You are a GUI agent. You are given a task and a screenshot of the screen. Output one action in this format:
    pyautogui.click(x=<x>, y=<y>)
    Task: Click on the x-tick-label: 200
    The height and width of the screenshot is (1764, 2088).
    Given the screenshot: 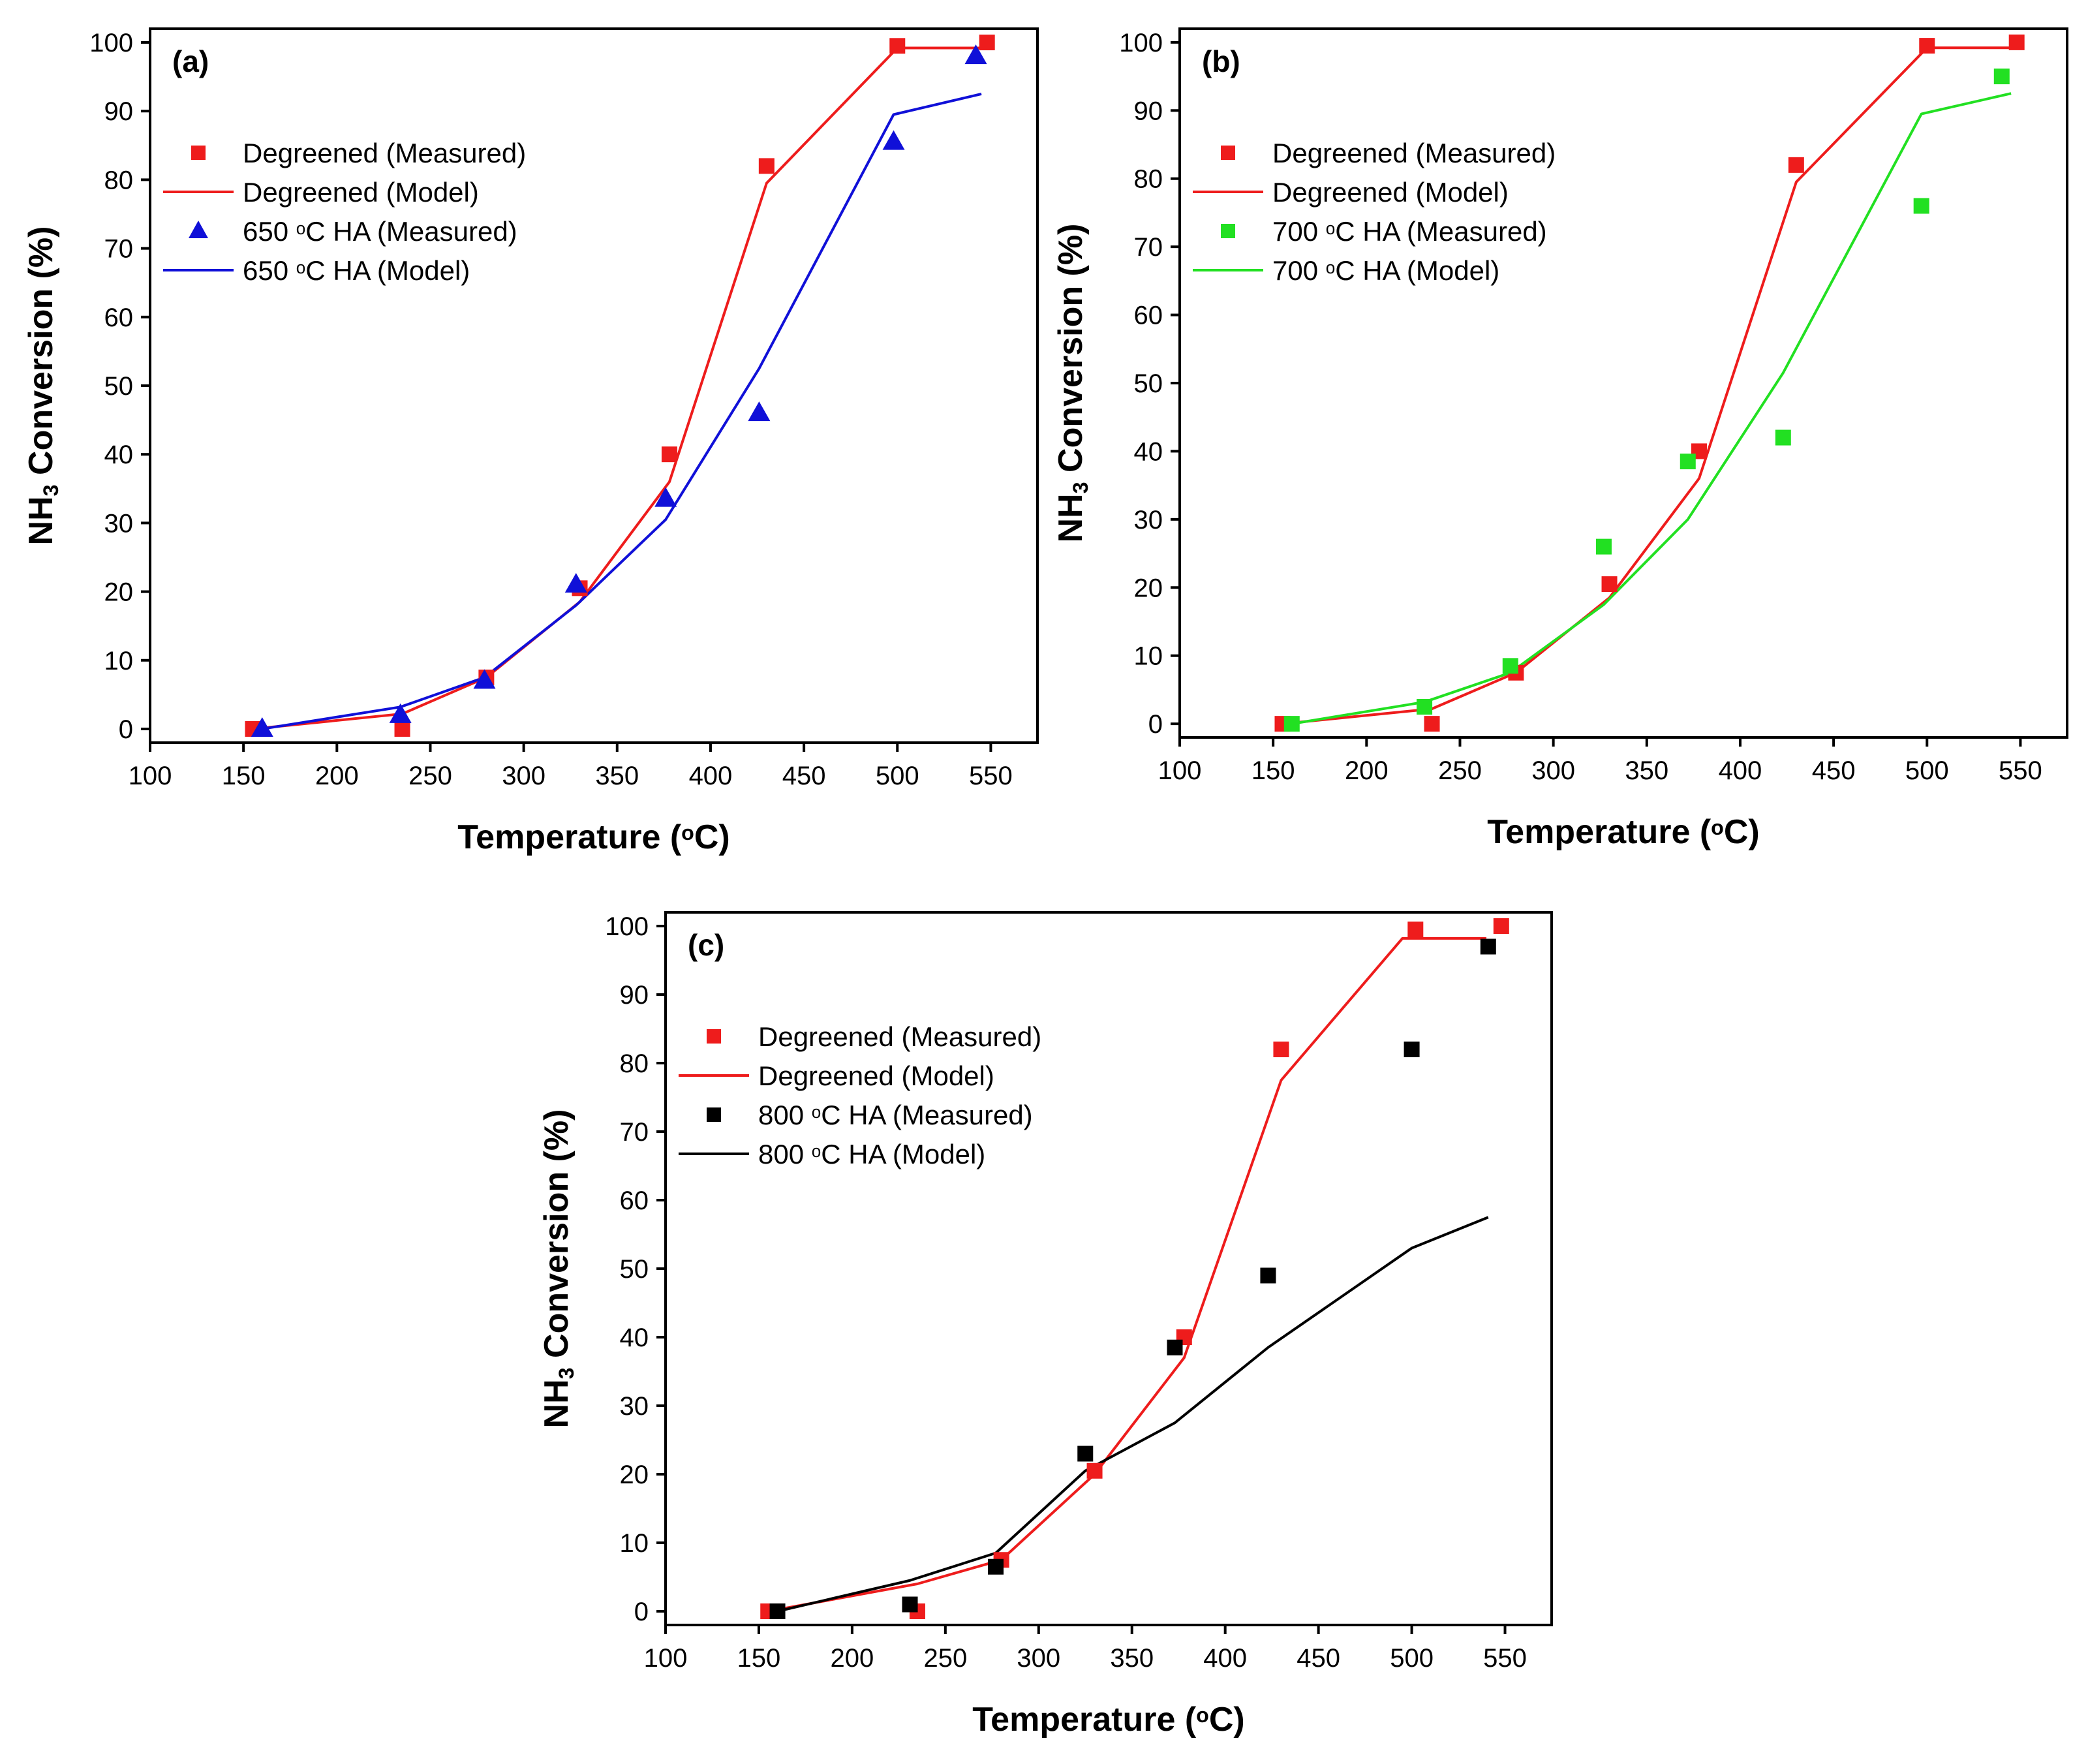 What is the action you would take?
    pyautogui.click(x=1367, y=770)
    